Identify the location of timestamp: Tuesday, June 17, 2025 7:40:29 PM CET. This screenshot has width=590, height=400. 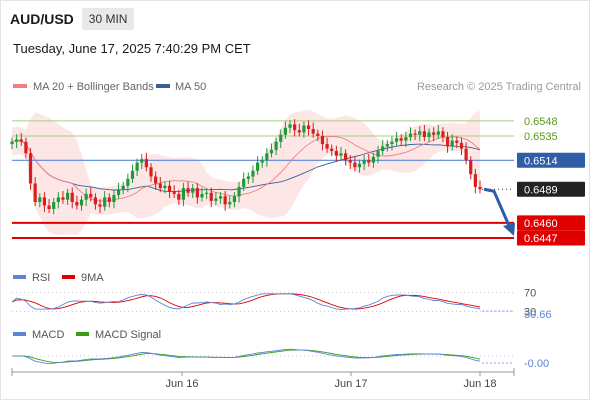
(132, 48).